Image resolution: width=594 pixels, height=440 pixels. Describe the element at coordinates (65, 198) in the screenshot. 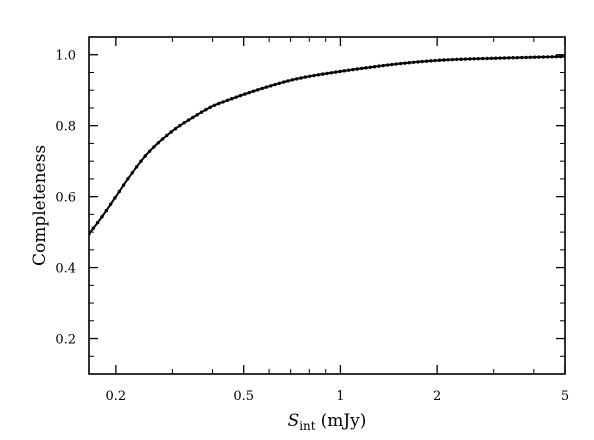

I see `y-tick-label: 0.6` at that location.